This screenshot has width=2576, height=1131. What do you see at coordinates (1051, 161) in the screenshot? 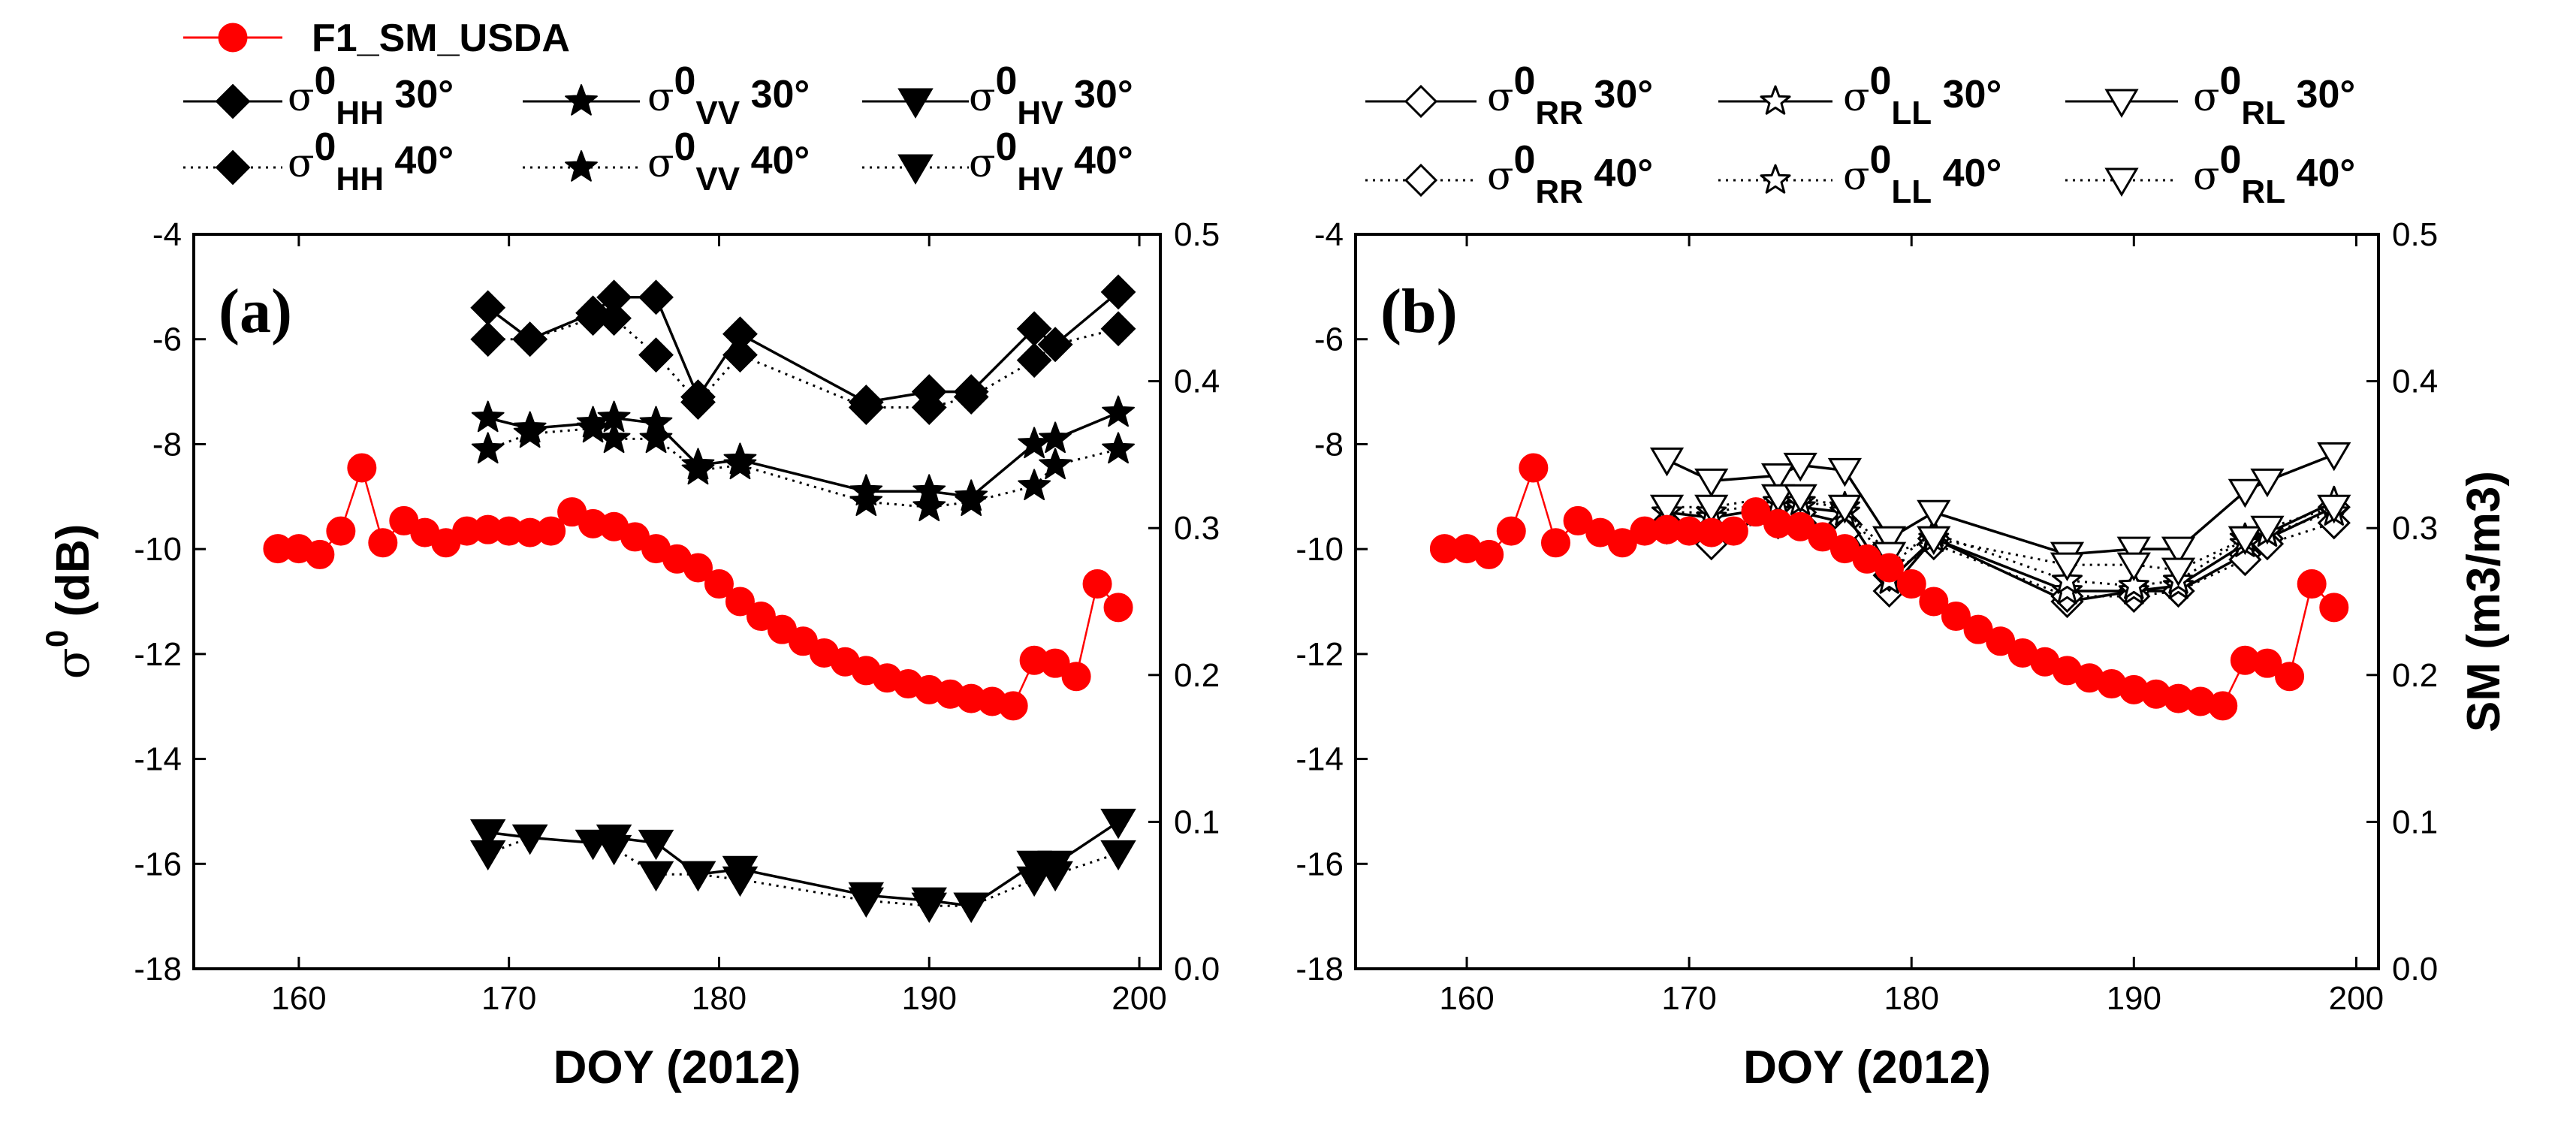
I see `legend-label: σ0HV 40°` at bounding box center [1051, 161].